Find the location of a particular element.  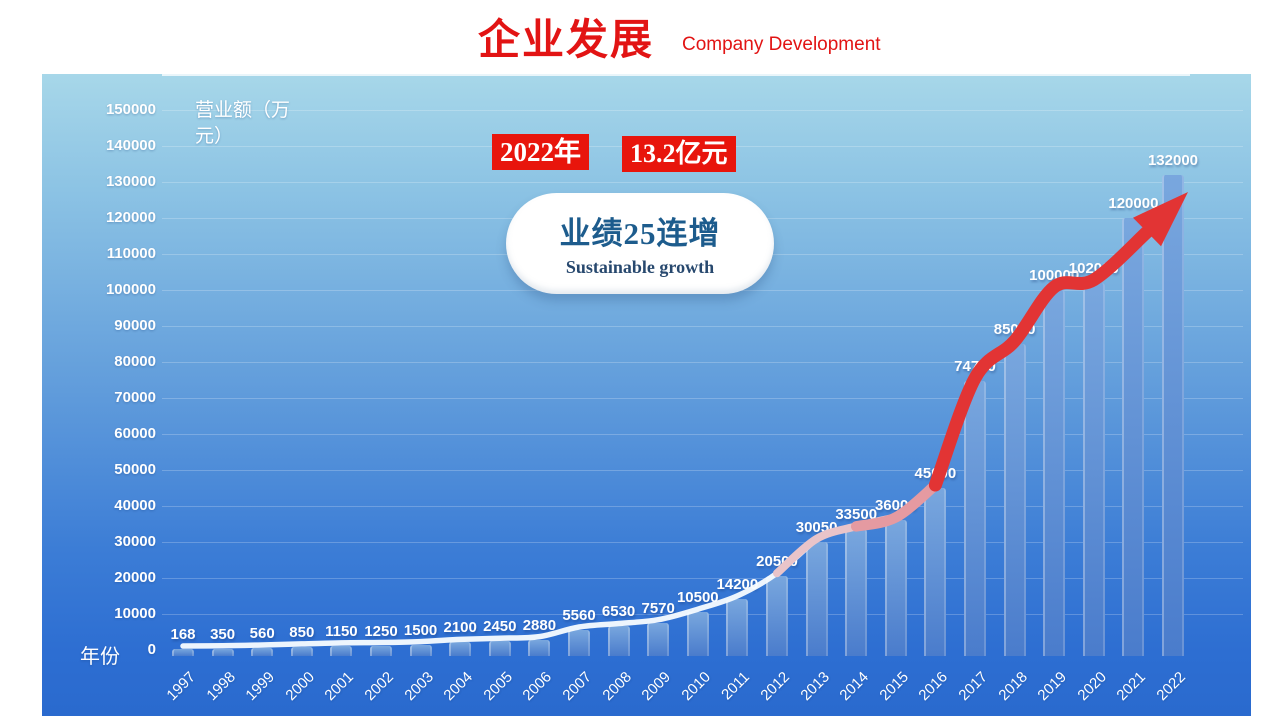

x-axis-line is located at coordinates (676, 75).